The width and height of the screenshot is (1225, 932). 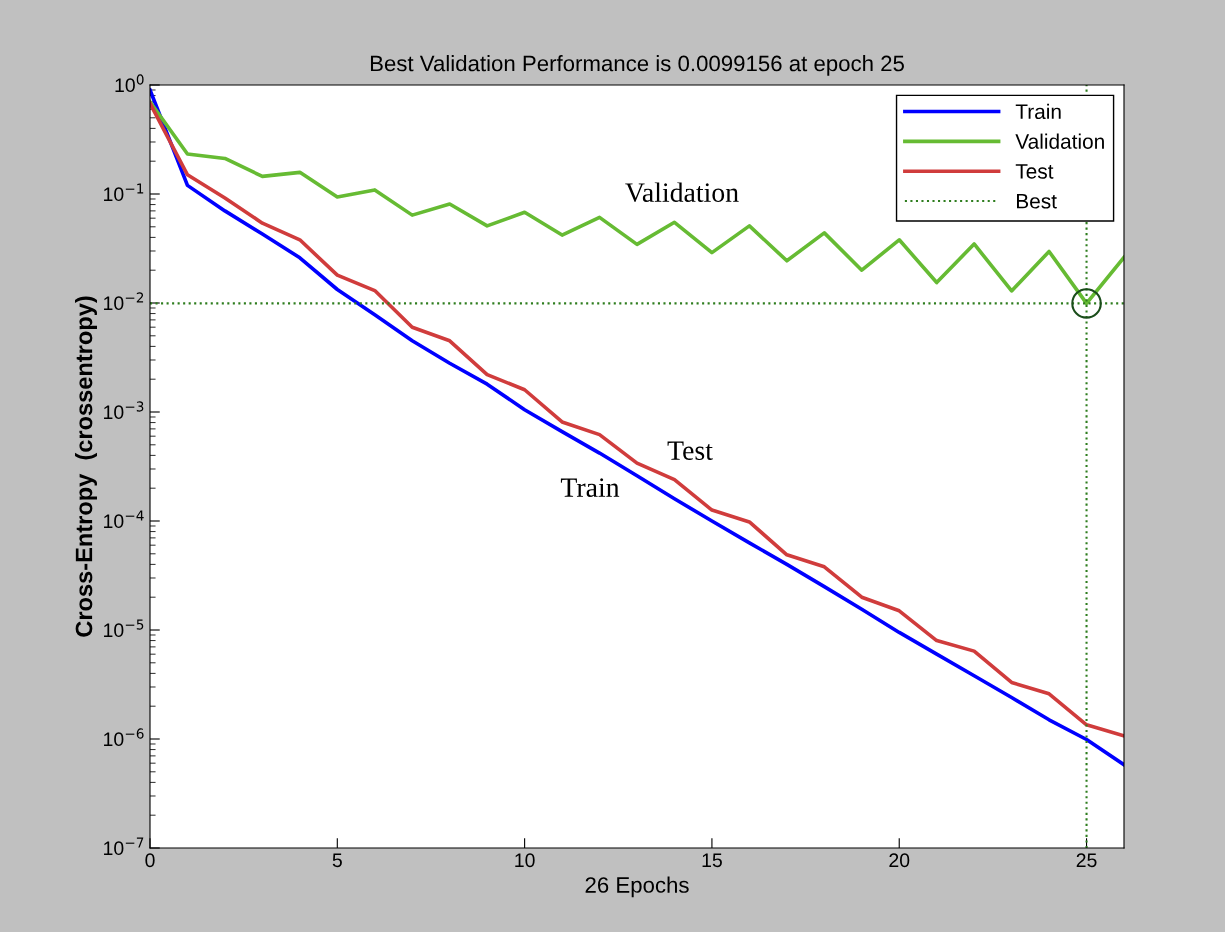 I want to click on y-tick-label: 10$^{0}$, so click(x=129, y=83).